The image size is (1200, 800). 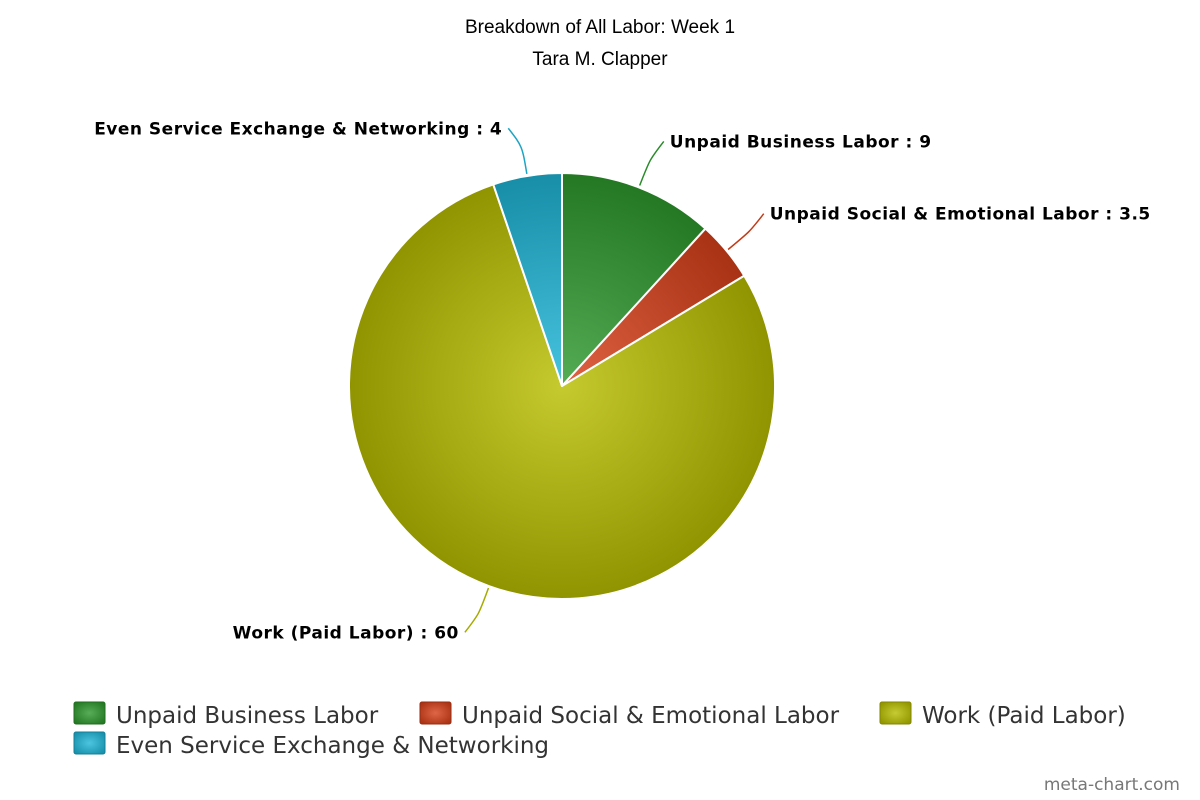 What do you see at coordinates (435, 713) in the screenshot?
I see `legend-swatch-unpaid-social-emotional-labor` at bounding box center [435, 713].